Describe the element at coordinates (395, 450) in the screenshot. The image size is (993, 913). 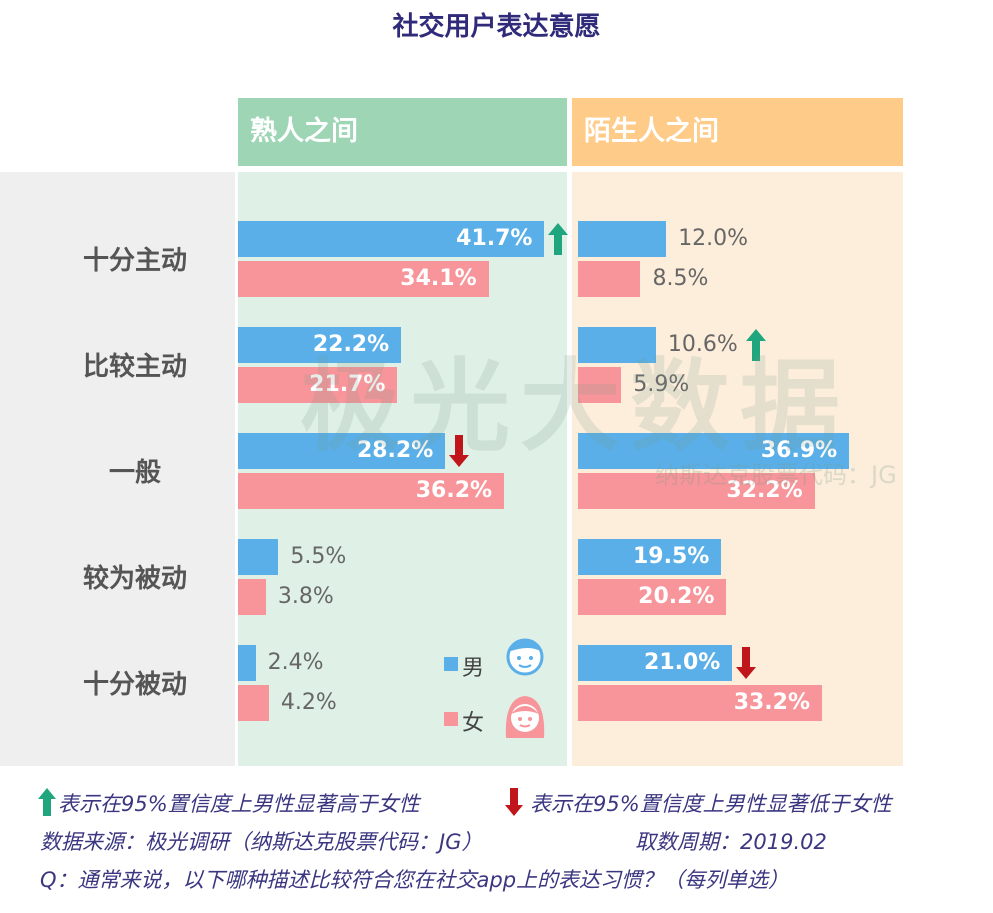
I see `data-label: 28.2%` at that location.